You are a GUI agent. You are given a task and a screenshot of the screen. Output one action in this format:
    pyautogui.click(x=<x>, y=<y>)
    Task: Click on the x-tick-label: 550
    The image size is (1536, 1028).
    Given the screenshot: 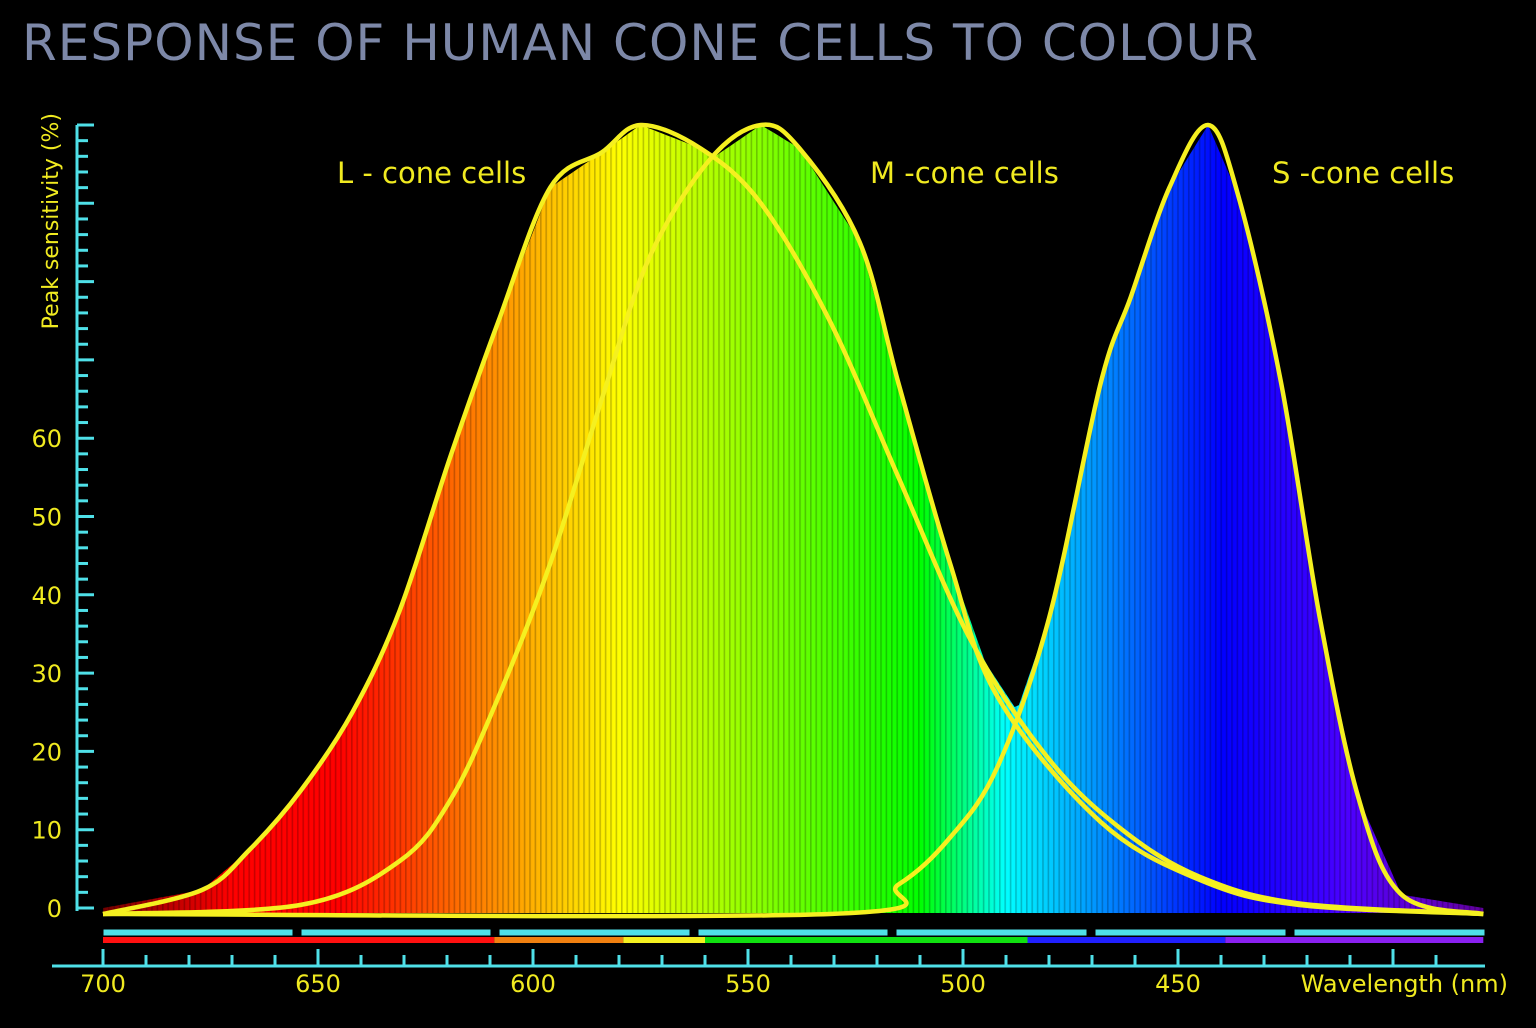 What is the action you would take?
    pyautogui.click(x=748, y=984)
    